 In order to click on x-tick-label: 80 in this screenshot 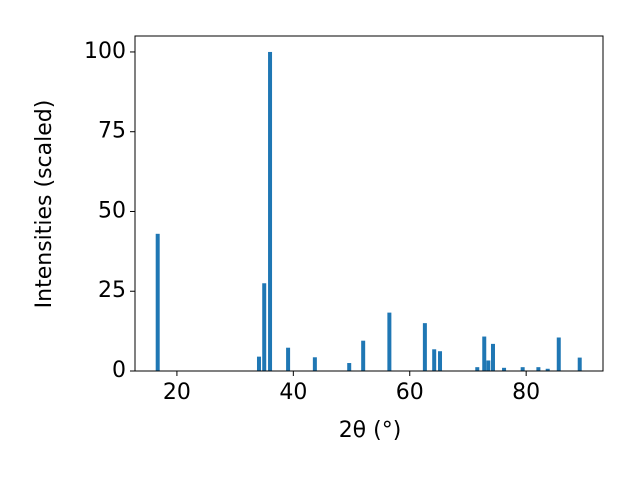, I will do `click(526, 392)`.